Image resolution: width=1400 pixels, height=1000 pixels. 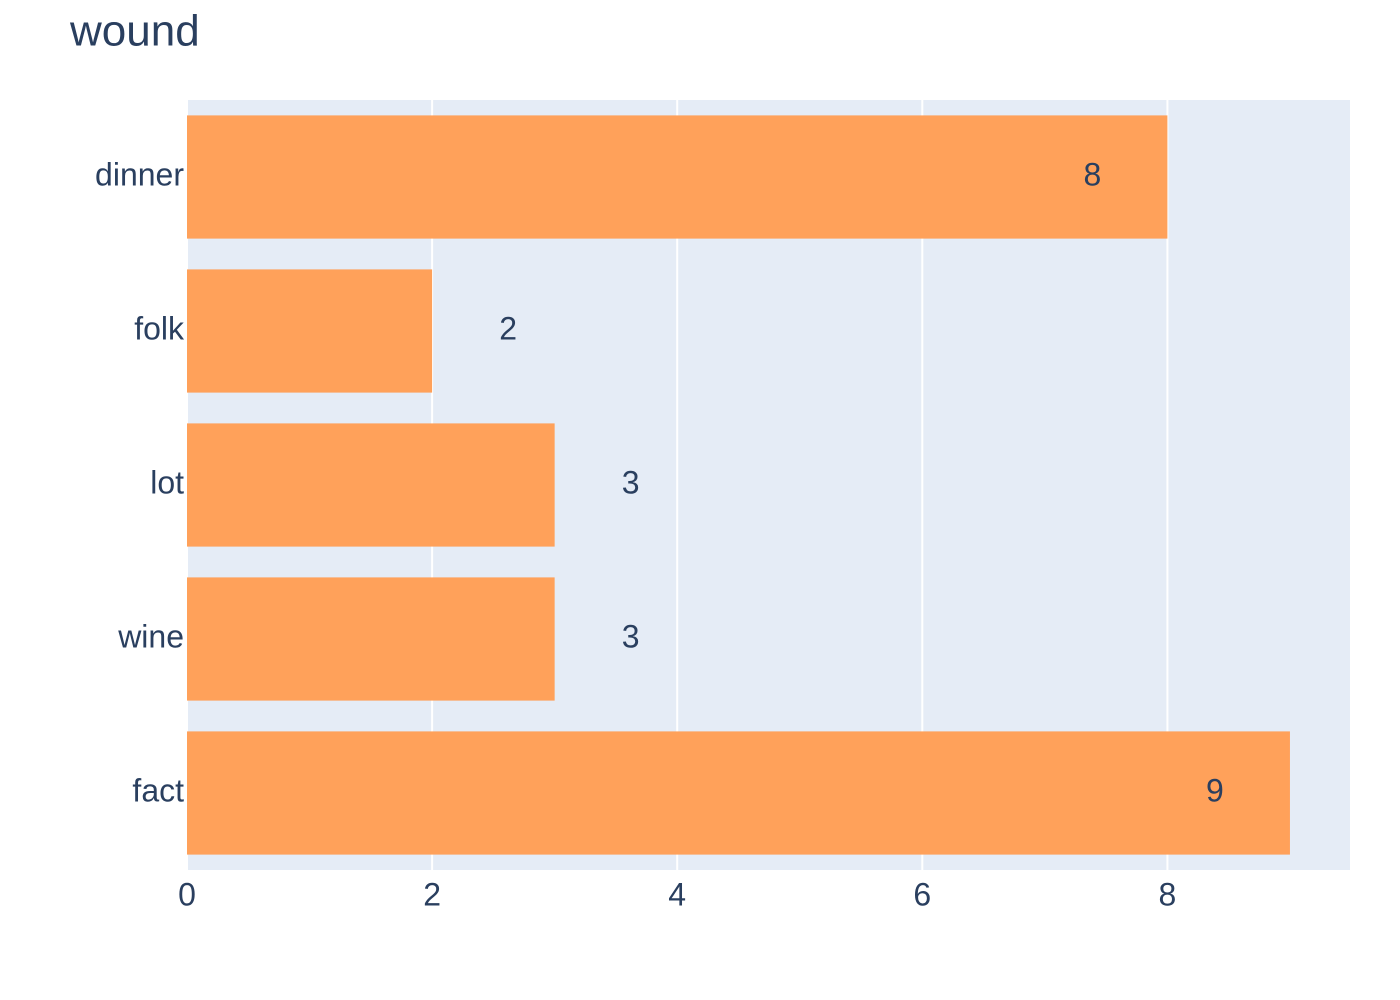 I want to click on value-label: 2, so click(x=508, y=328).